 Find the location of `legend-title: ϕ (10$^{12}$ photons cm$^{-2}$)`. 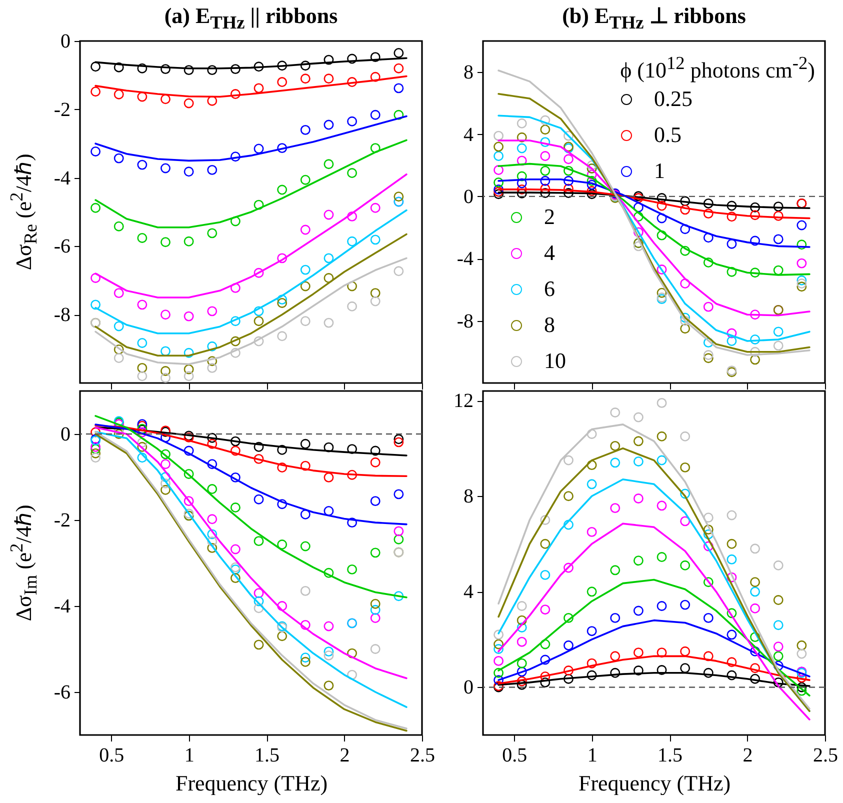

legend-title: ϕ (10$^{12}$ photons cm$^{-2}$) is located at coordinates (717, 68).